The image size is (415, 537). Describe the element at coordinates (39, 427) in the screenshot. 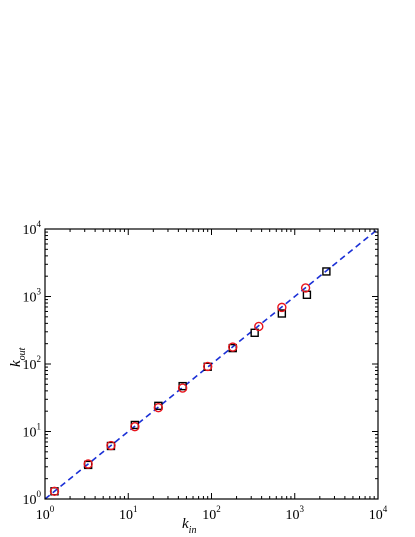

I see `y-tick-label-exp: 1` at that location.